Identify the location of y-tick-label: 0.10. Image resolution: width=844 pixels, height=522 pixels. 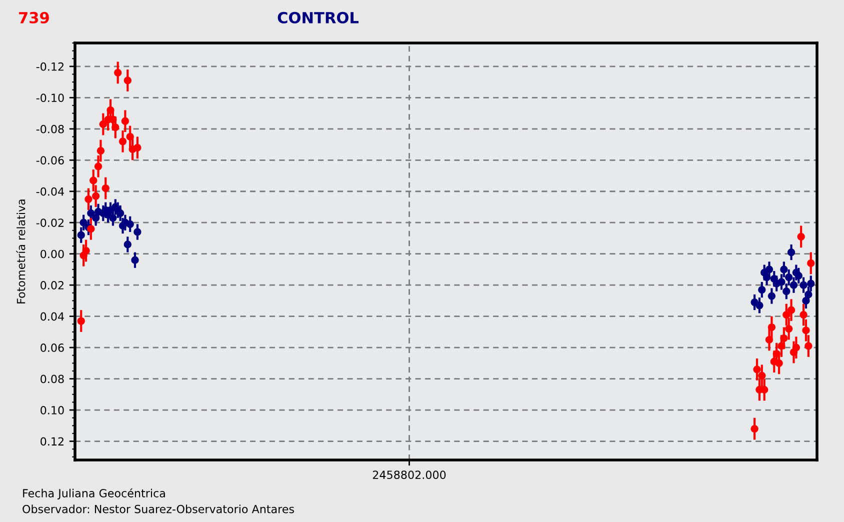
(52, 410).